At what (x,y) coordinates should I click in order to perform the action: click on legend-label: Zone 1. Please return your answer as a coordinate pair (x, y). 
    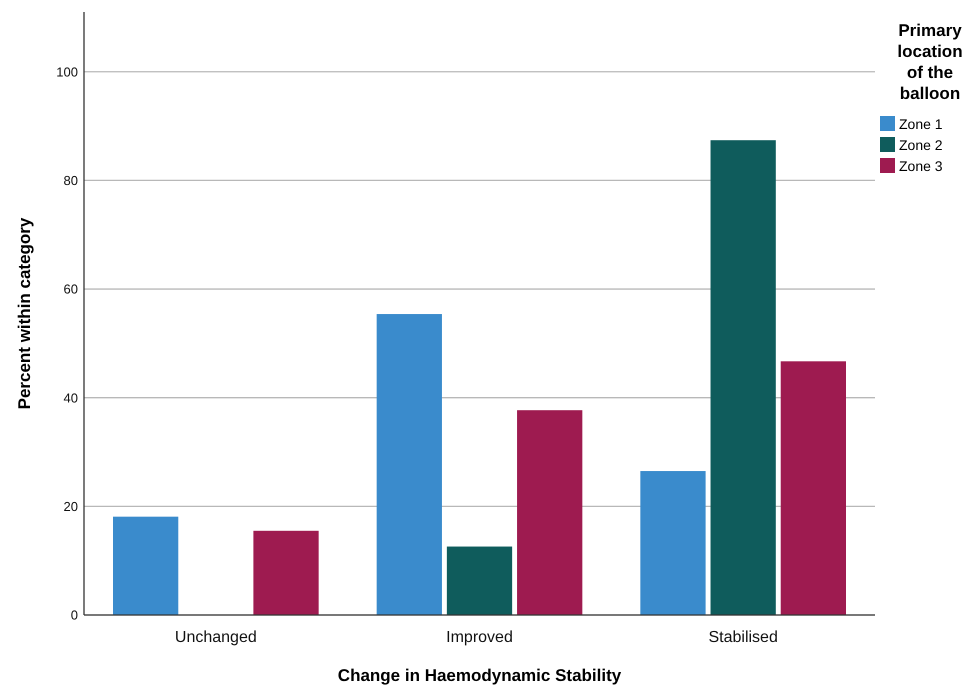
    Looking at the image, I should click on (921, 124).